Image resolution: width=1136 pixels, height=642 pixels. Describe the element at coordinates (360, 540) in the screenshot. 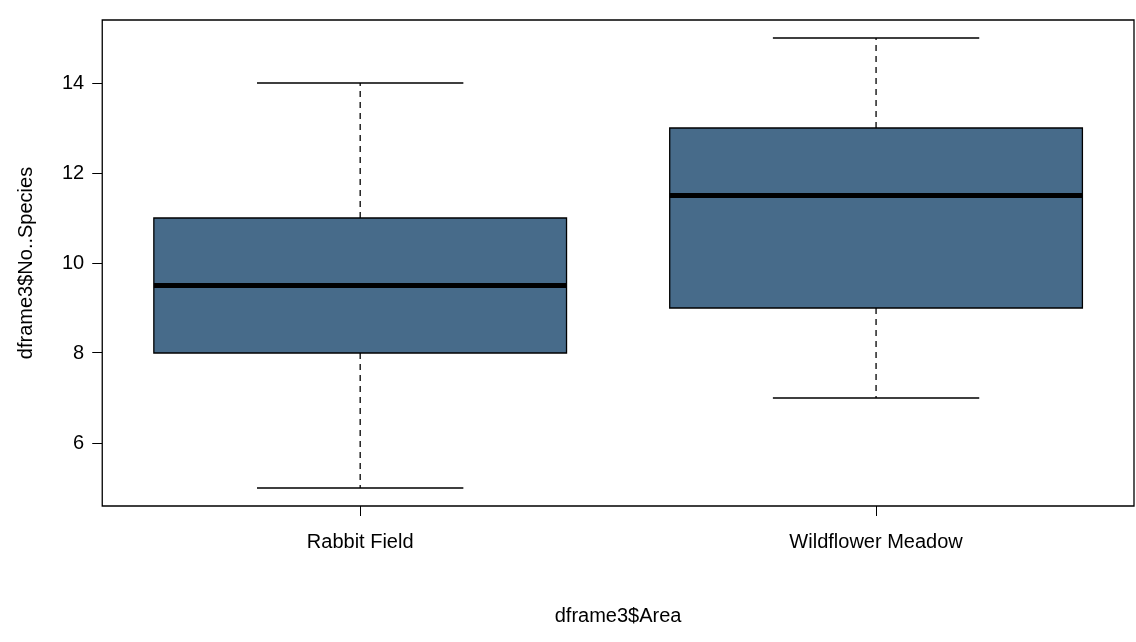

I see `x-tick-label: Rabbit Field` at that location.